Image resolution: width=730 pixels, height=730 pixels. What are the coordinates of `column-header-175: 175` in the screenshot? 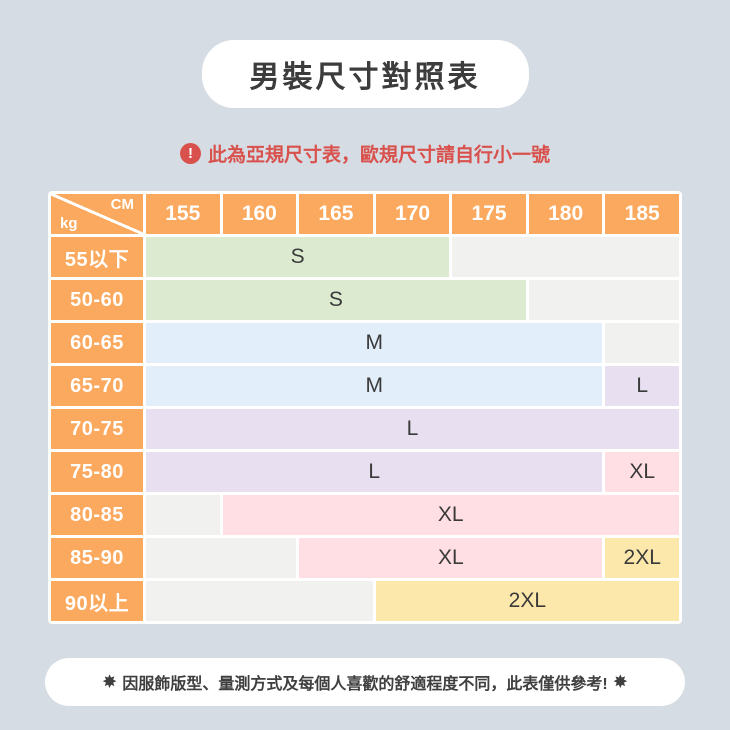 It's located at (489, 214).